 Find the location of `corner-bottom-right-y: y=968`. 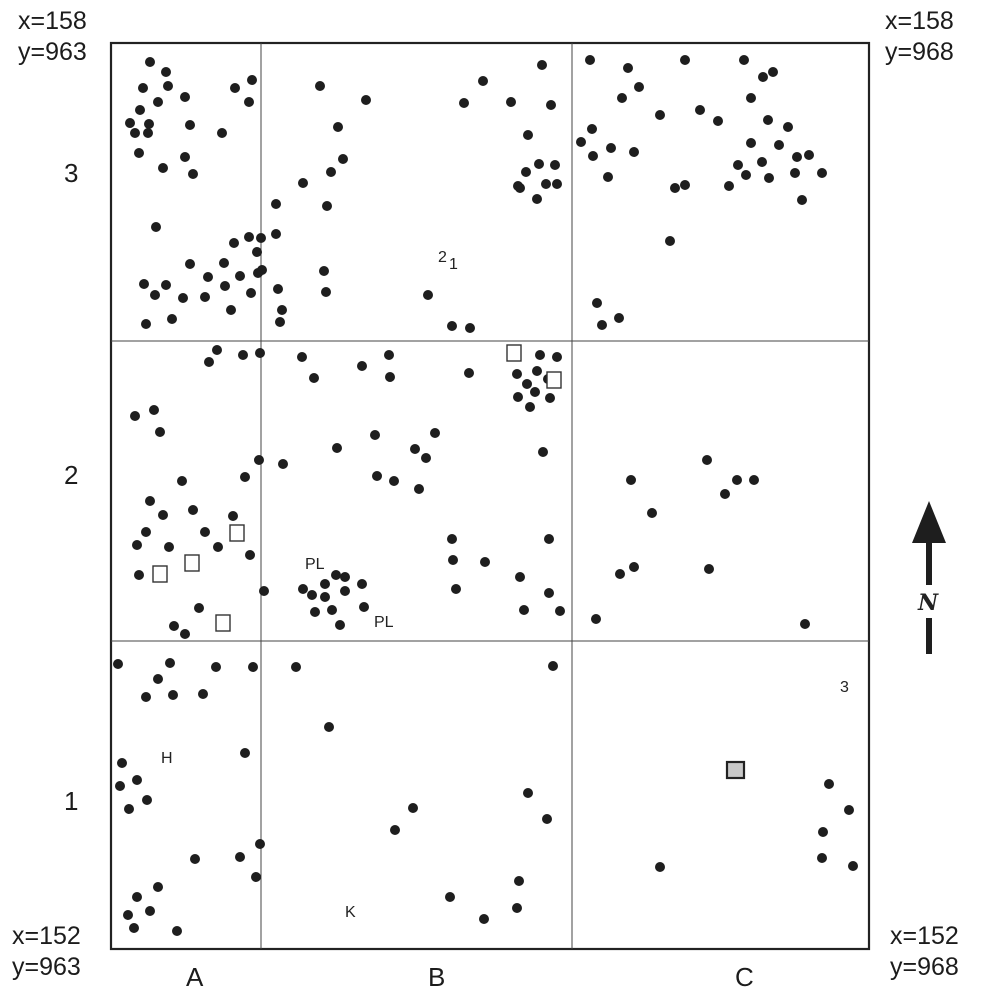

corner-bottom-right-y: y=968 is located at coordinates (924, 967).